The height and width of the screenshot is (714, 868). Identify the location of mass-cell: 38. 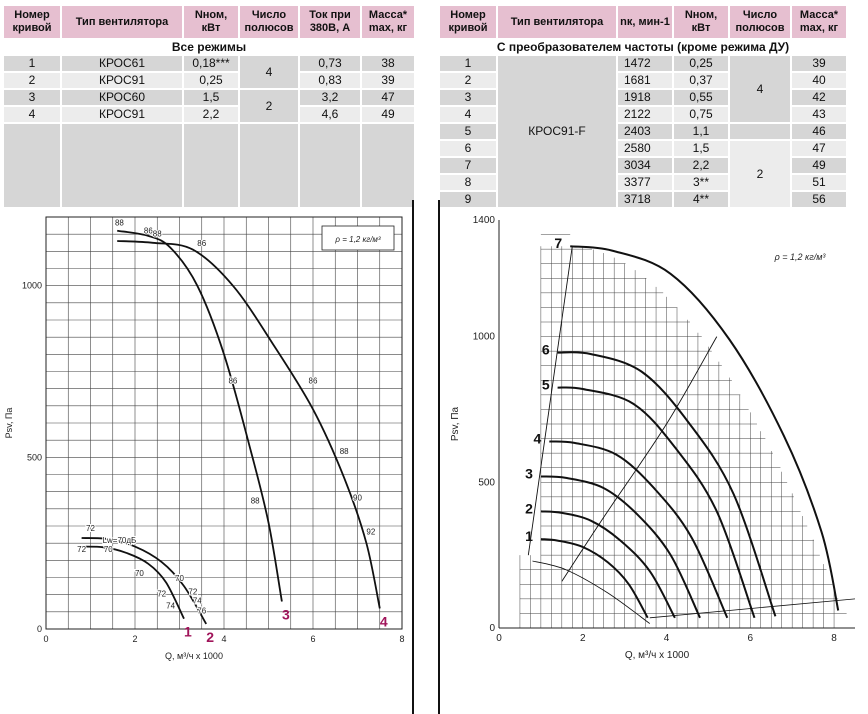
(388, 63).